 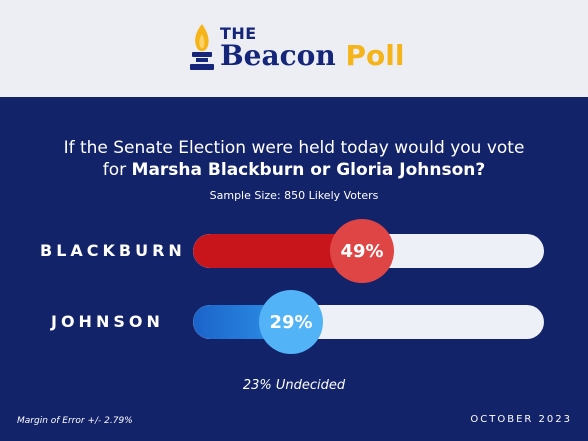 I want to click on candidate-label: JOHNSON, so click(x=107, y=321).